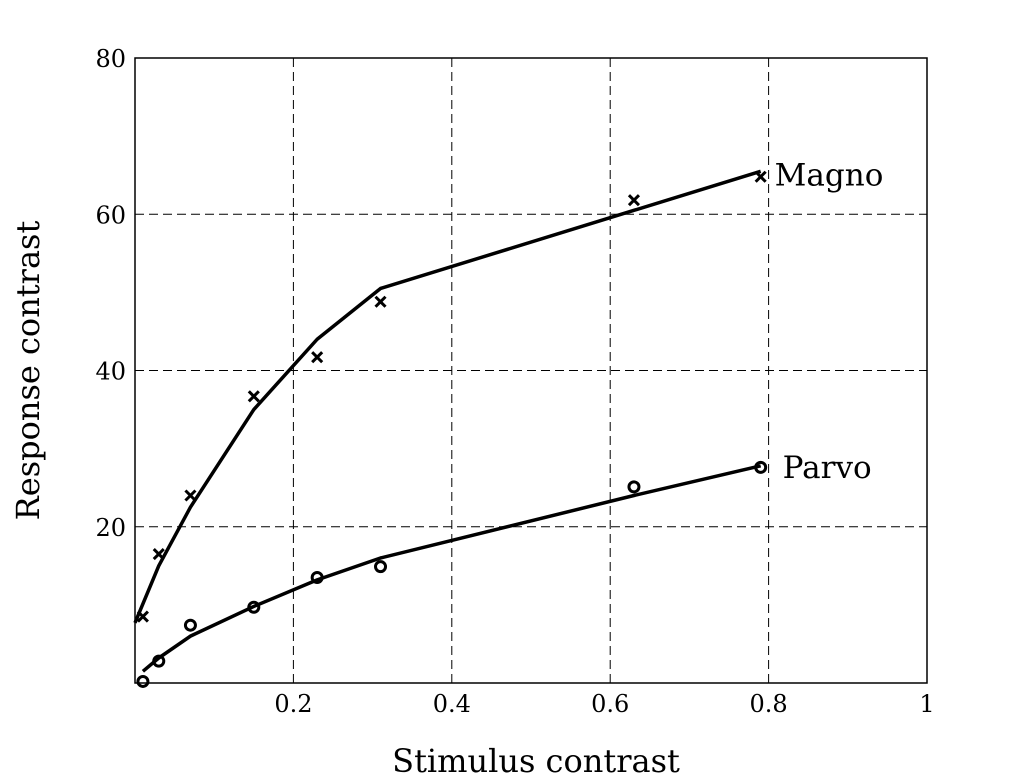 This screenshot has height=782, width=1024. What do you see at coordinates (28, 371) in the screenshot?
I see `y-axis-title: Response contrast` at bounding box center [28, 371].